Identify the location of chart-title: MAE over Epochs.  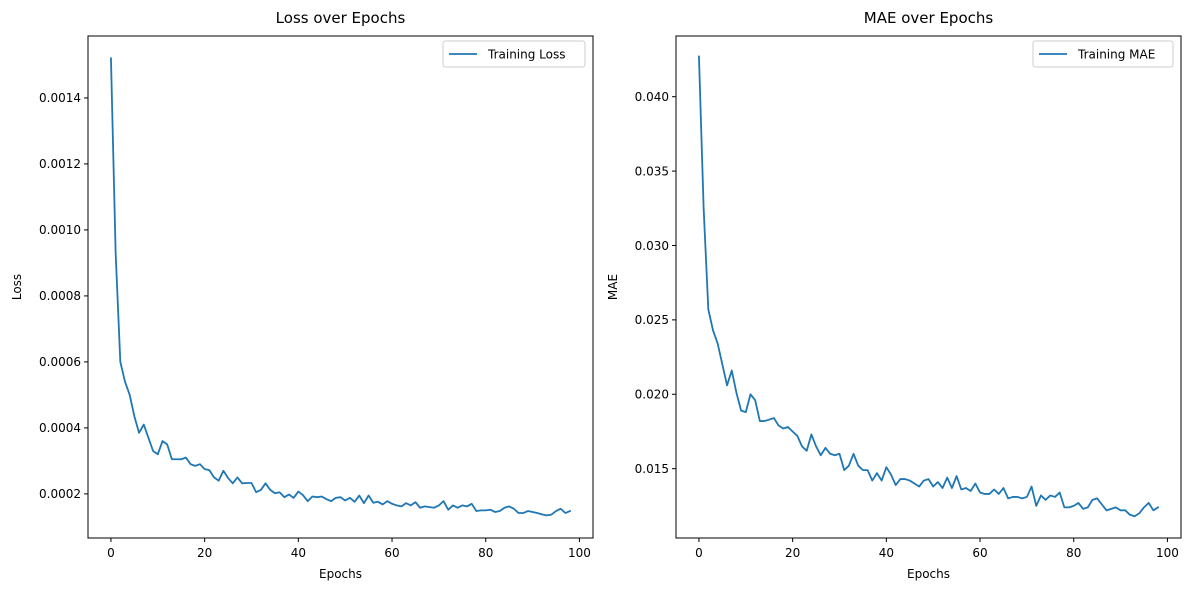
(929, 18).